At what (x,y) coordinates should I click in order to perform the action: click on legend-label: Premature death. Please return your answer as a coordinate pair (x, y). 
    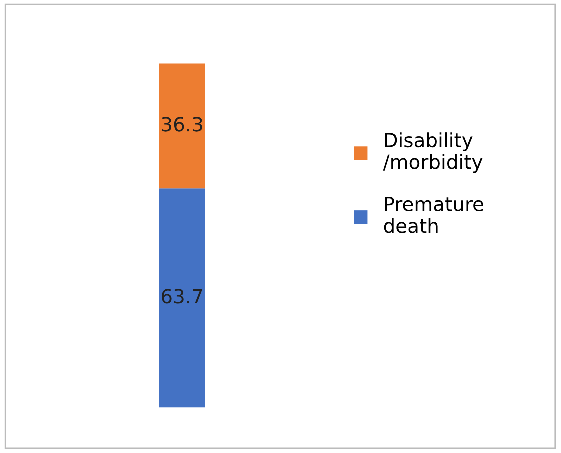
    Looking at the image, I should click on (434, 215).